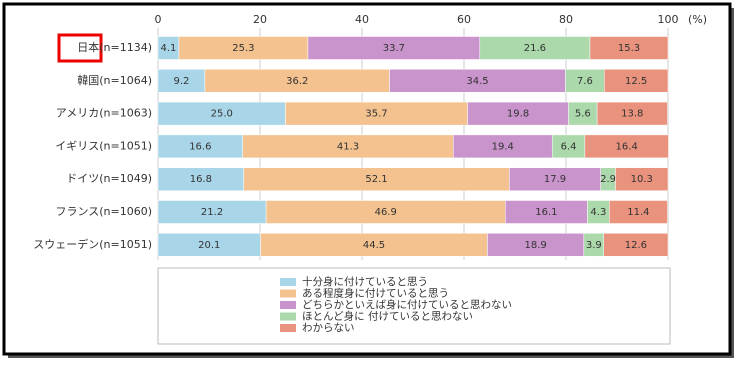  What do you see at coordinates (374, 245) in the screenshot?
I see `value-label: 44.5` at bounding box center [374, 245].